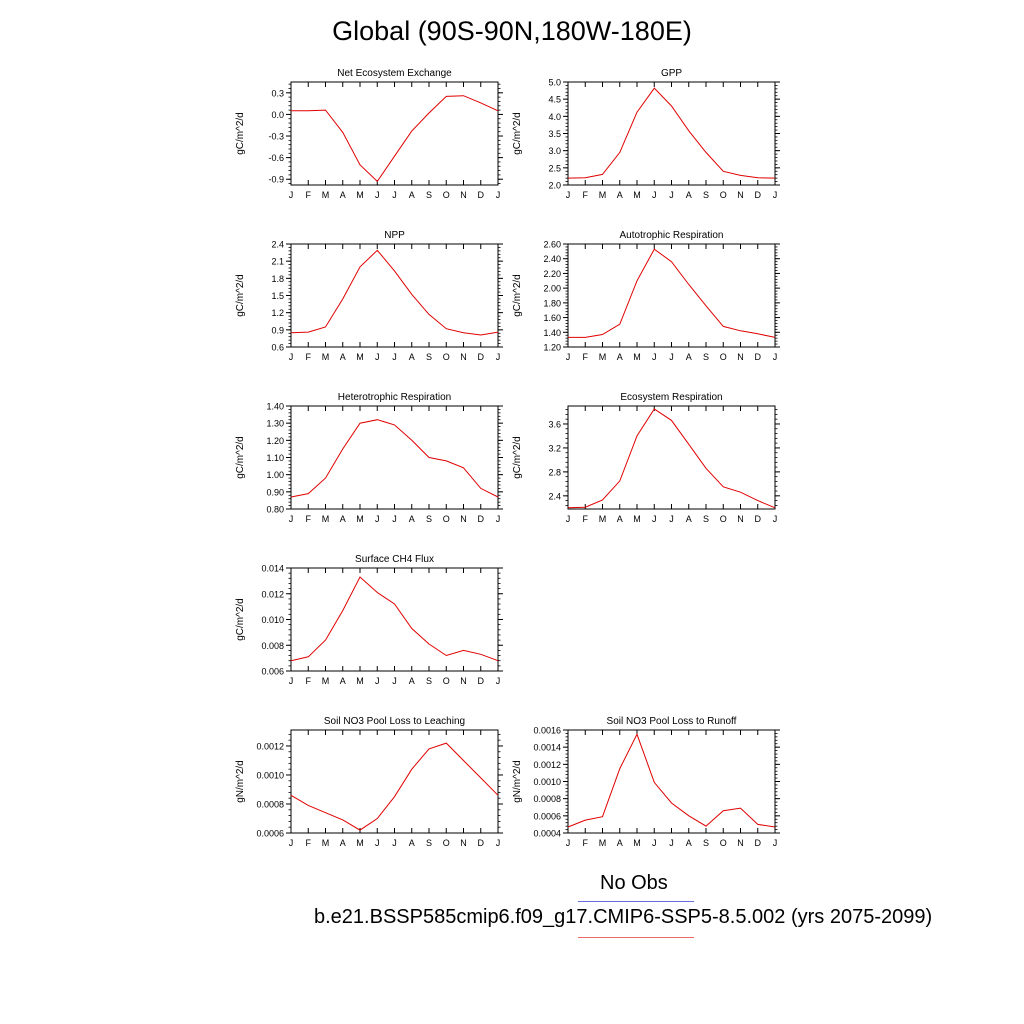 This screenshot has height=1024, width=1024. I want to click on y-axis-label: gN/m^2/d, so click(240, 781).